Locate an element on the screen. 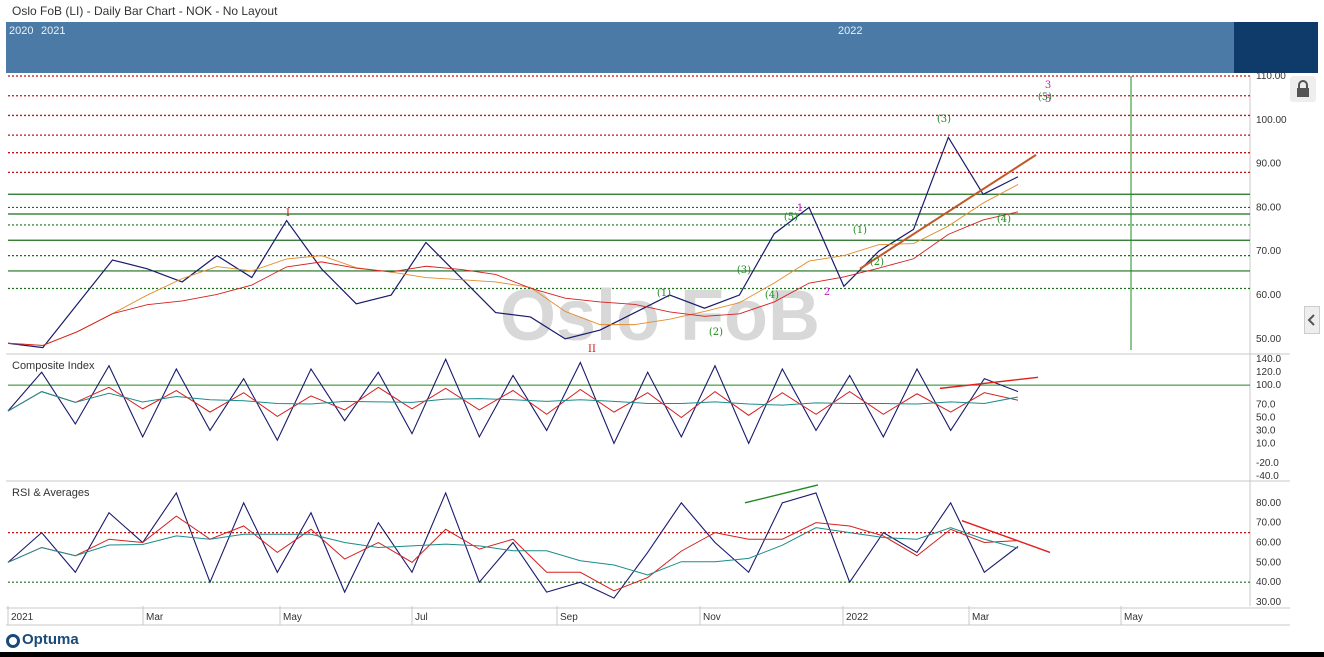  y-tick-label: 50.0 is located at coordinates (1266, 418).